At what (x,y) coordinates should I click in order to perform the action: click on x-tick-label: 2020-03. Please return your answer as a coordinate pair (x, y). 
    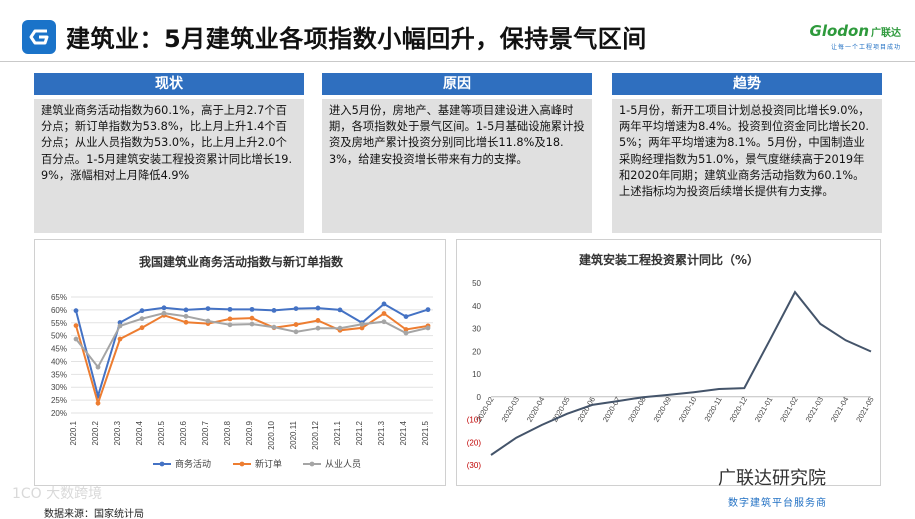
    Looking at the image, I should click on (511, 409).